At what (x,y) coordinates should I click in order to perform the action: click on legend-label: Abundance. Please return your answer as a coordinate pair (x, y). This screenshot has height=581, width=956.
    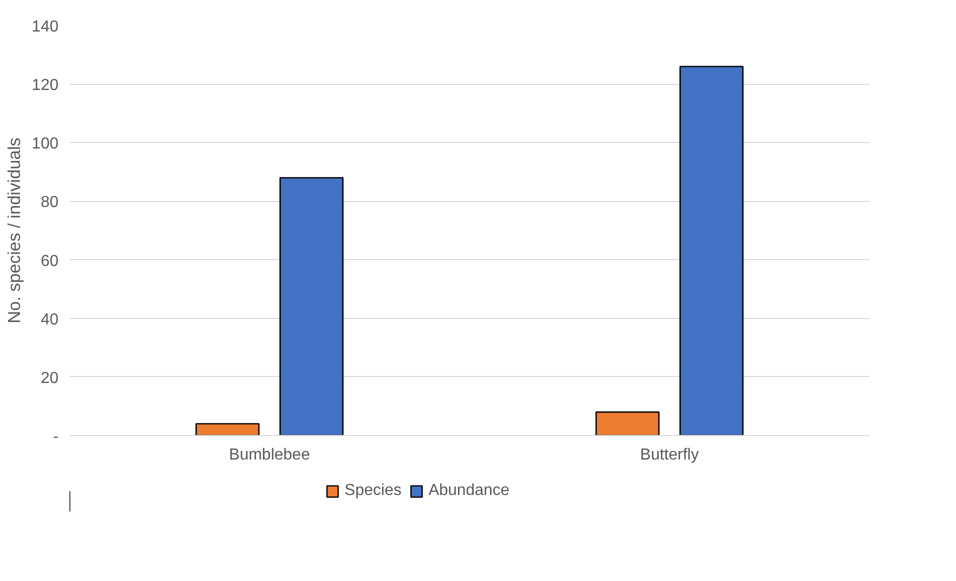
    Looking at the image, I should click on (469, 491).